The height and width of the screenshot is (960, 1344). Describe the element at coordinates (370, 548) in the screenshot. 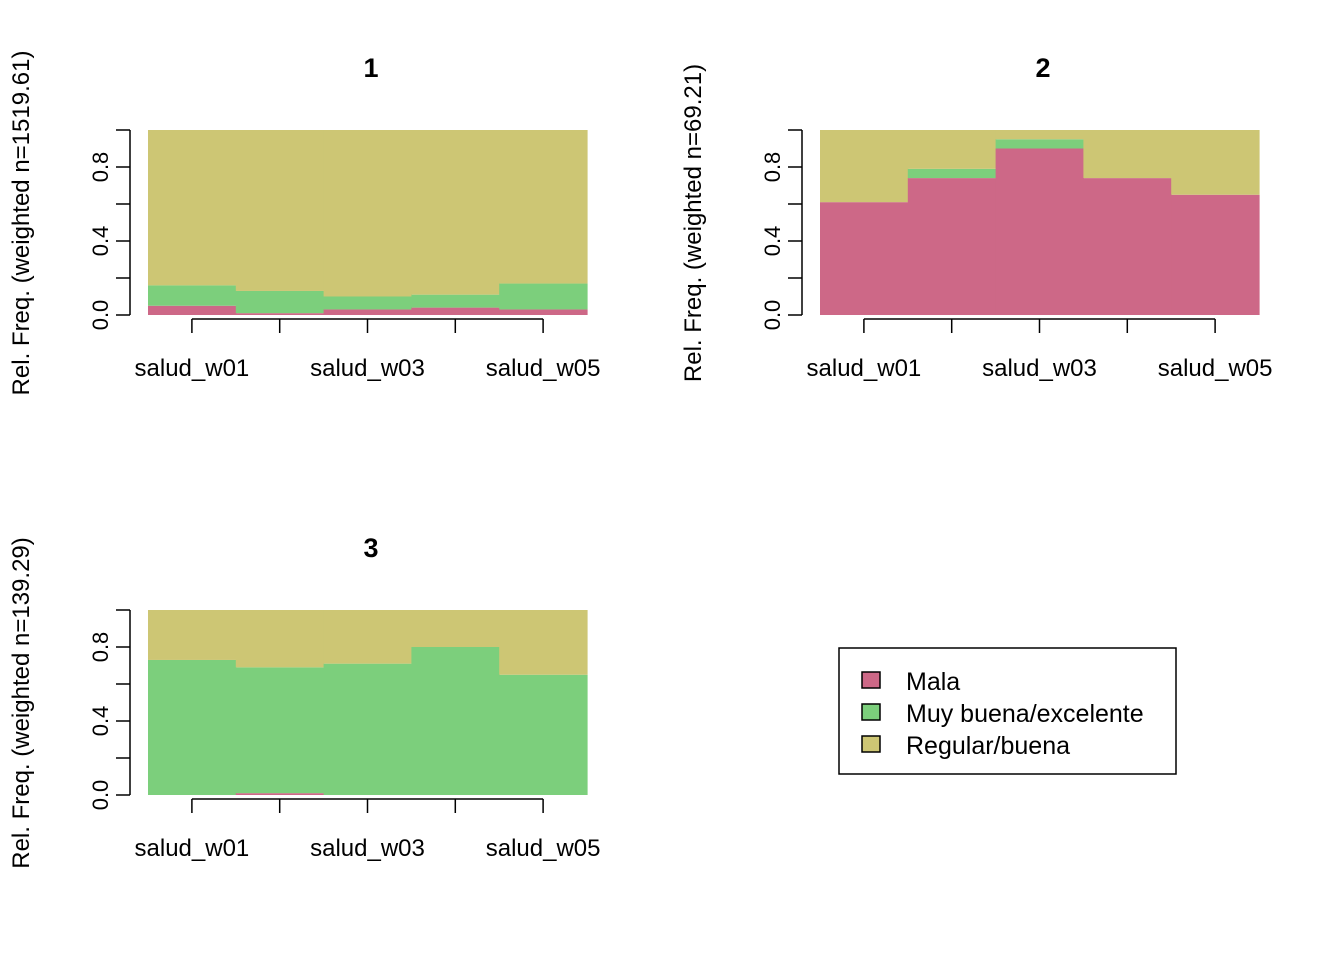

I see `panel-title: 3` at that location.